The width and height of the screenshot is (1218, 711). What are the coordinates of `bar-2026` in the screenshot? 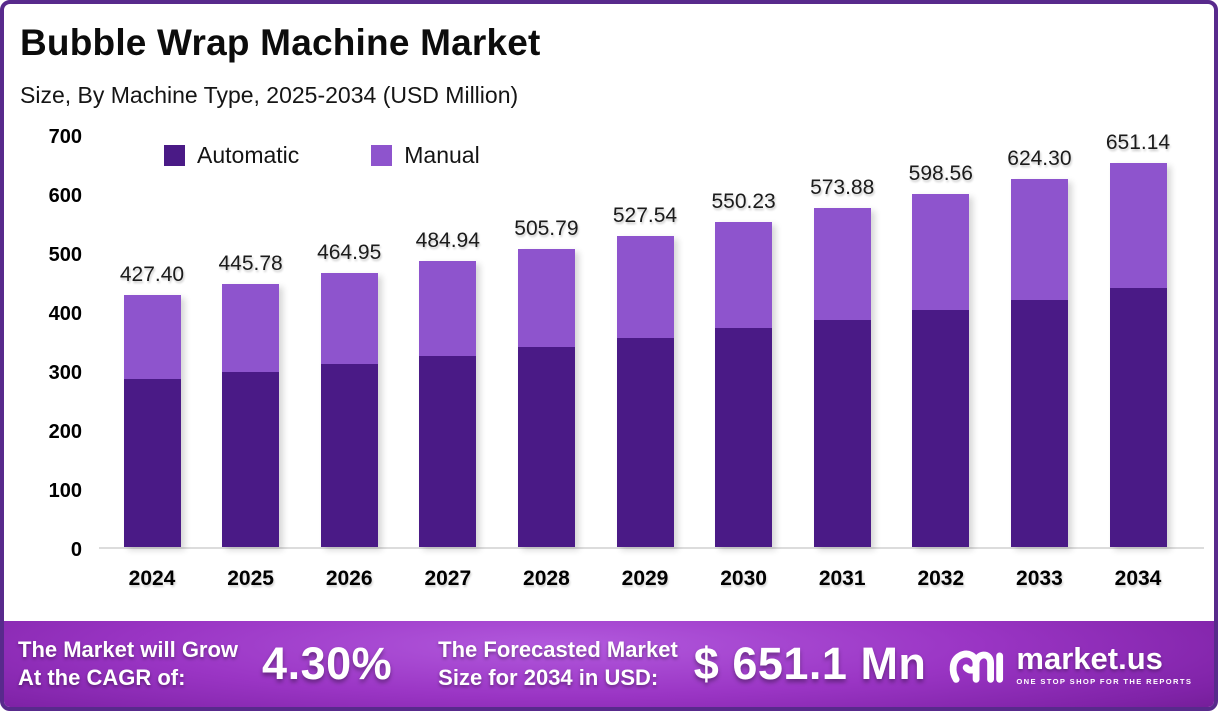 It's located at (349, 409).